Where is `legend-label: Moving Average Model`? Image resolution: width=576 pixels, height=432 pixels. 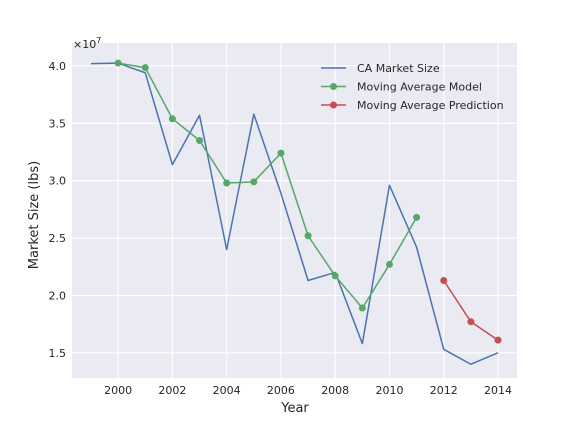 legend-label: Moving Average Model is located at coordinates (419, 87).